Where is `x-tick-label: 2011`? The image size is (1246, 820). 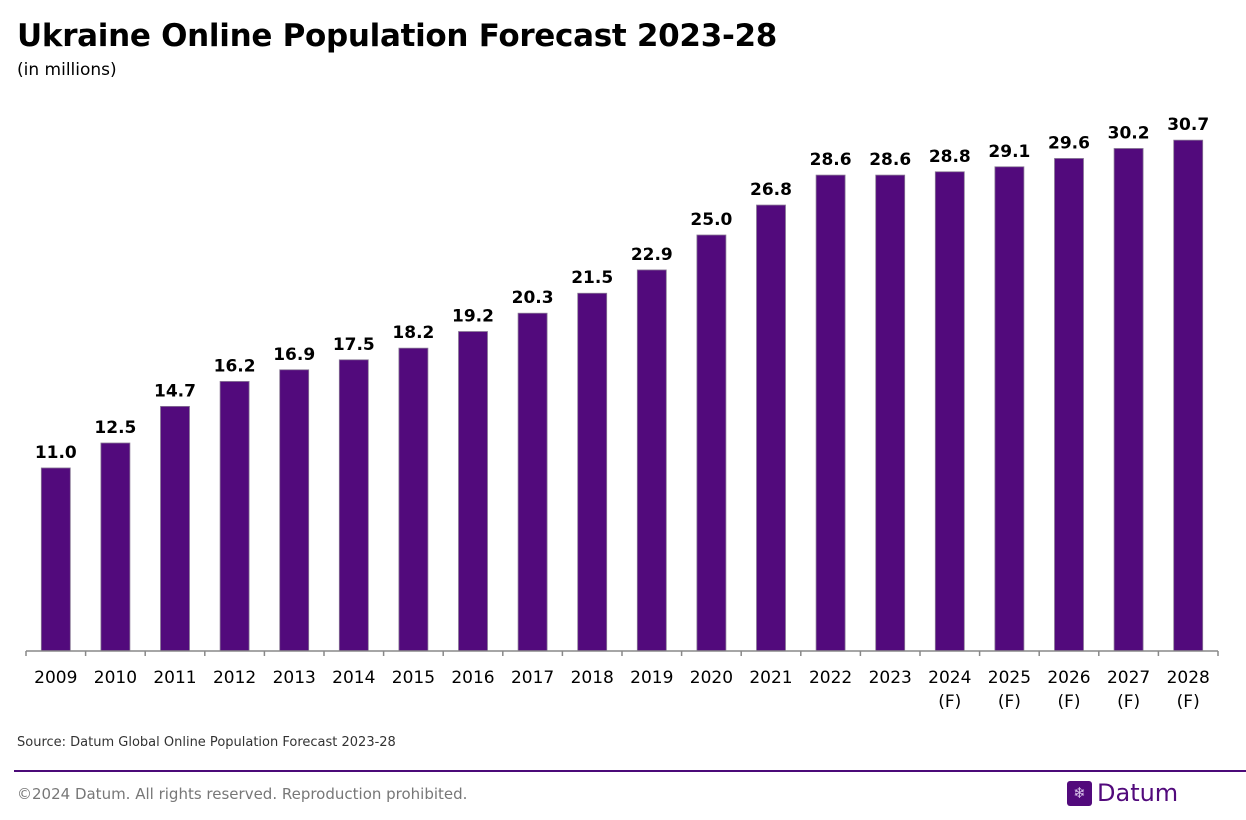 x-tick-label: 2011 is located at coordinates (174, 678).